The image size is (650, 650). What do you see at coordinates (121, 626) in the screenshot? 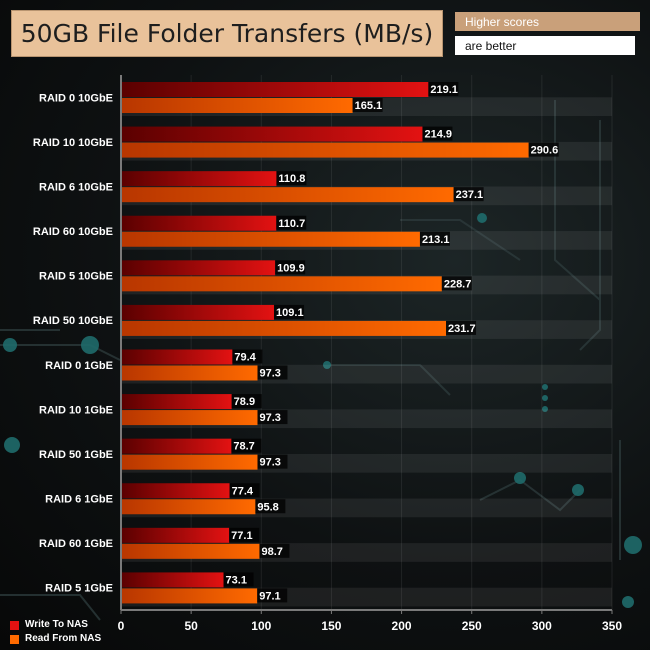
I see `x-tick-label: 0` at bounding box center [121, 626].